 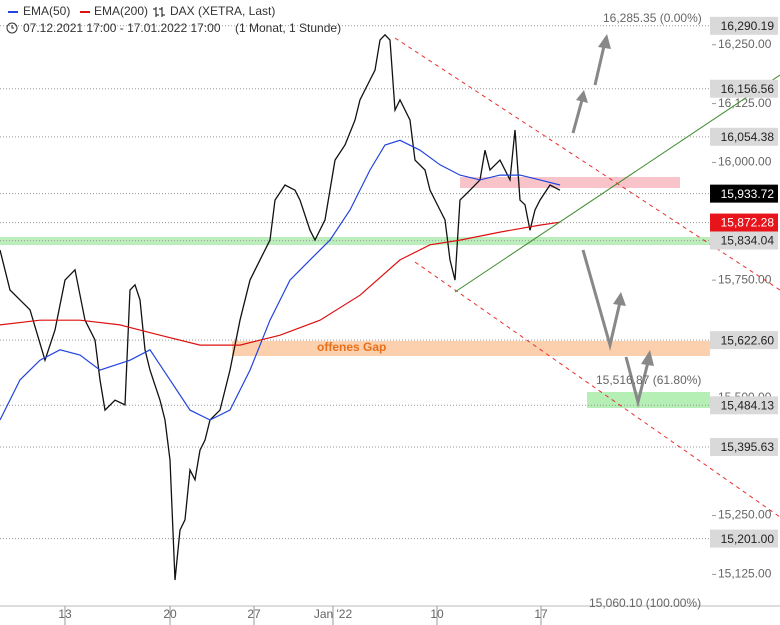 What do you see at coordinates (333, 614) in the screenshot?
I see `x-tick-label: Jan '22` at bounding box center [333, 614].